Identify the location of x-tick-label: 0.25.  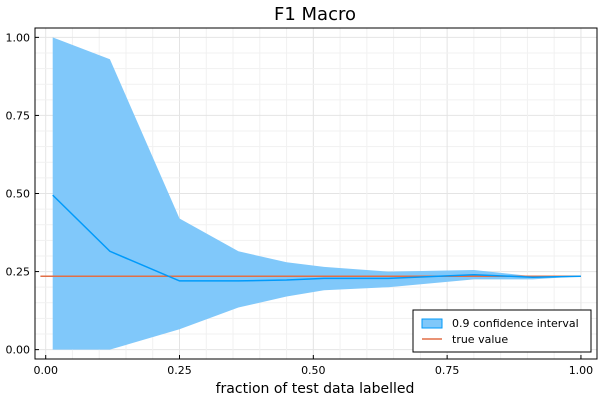
(179, 370).